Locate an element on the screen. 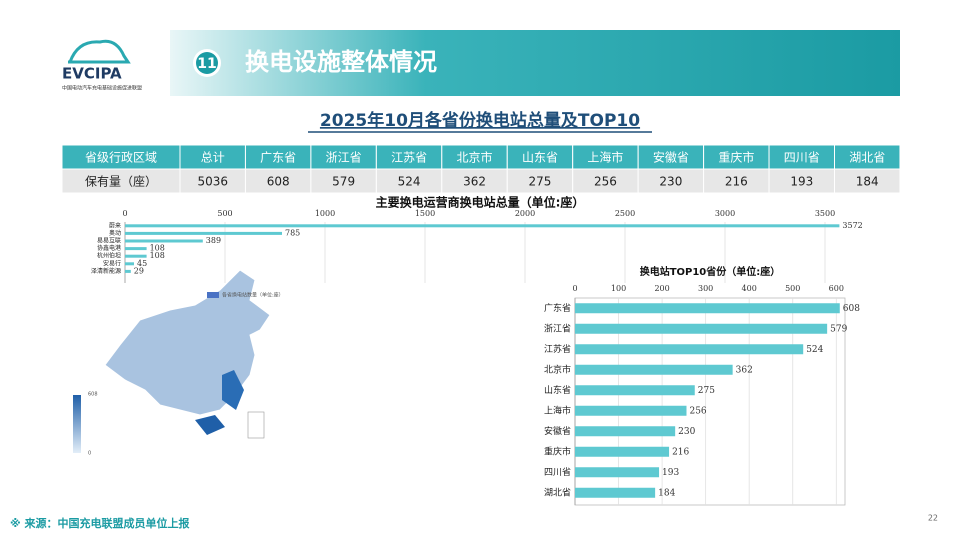 This screenshot has width=960, height=540. header-bar is located at coordinates (535, 63).